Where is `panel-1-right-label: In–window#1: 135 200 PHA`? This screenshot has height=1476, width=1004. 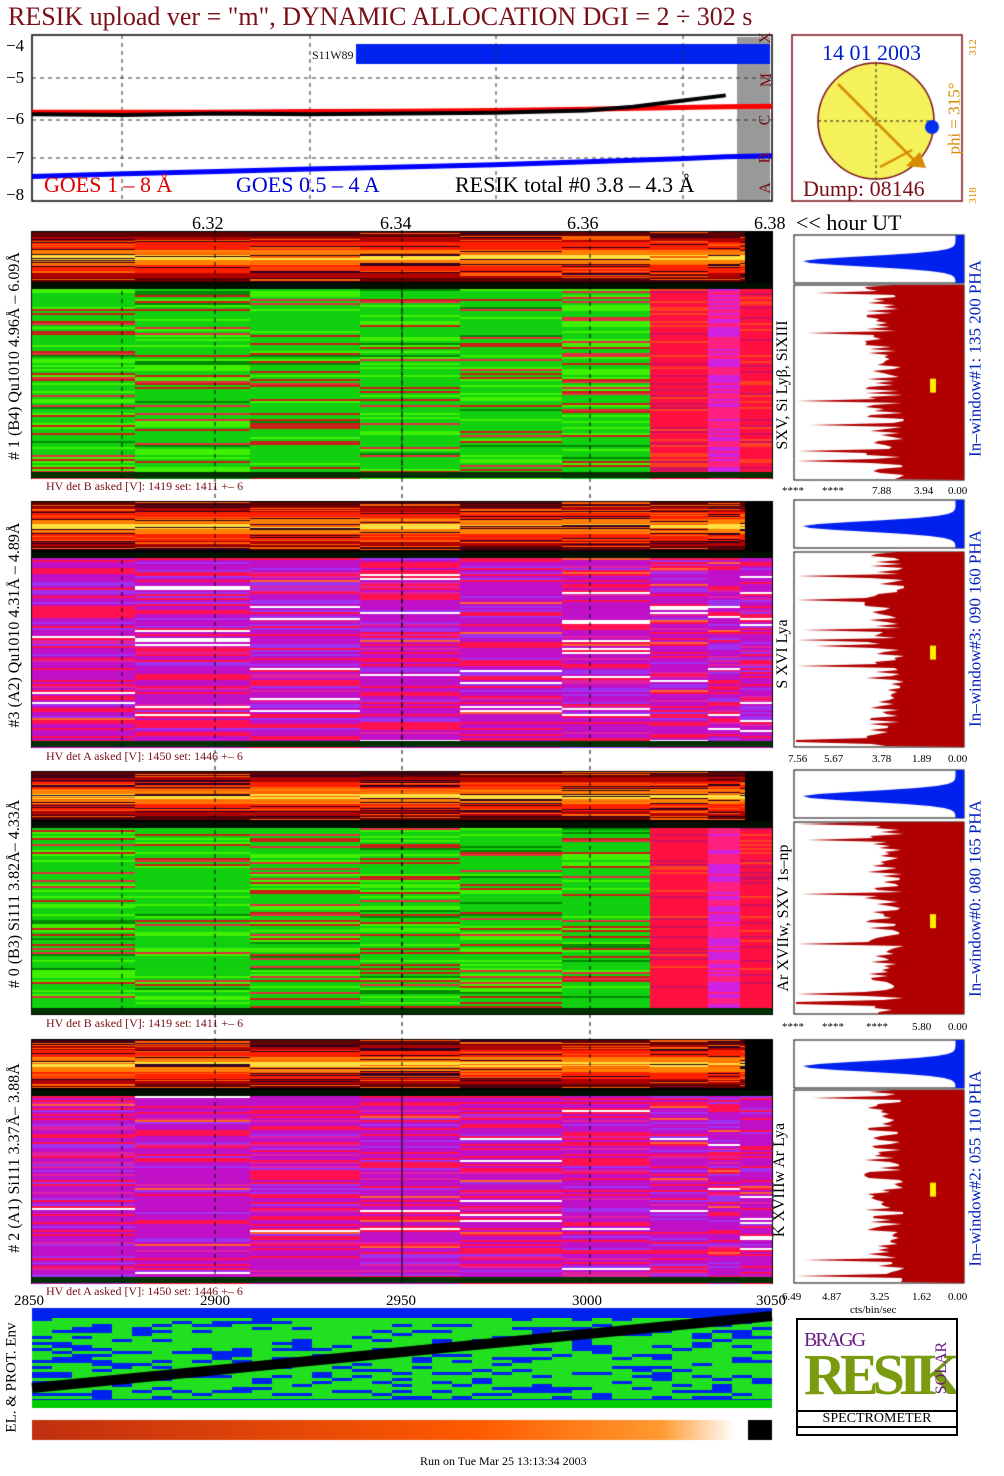 panel-1-right-label: In–window#1: 135 200 PHA is located at coordinates (975, 358).